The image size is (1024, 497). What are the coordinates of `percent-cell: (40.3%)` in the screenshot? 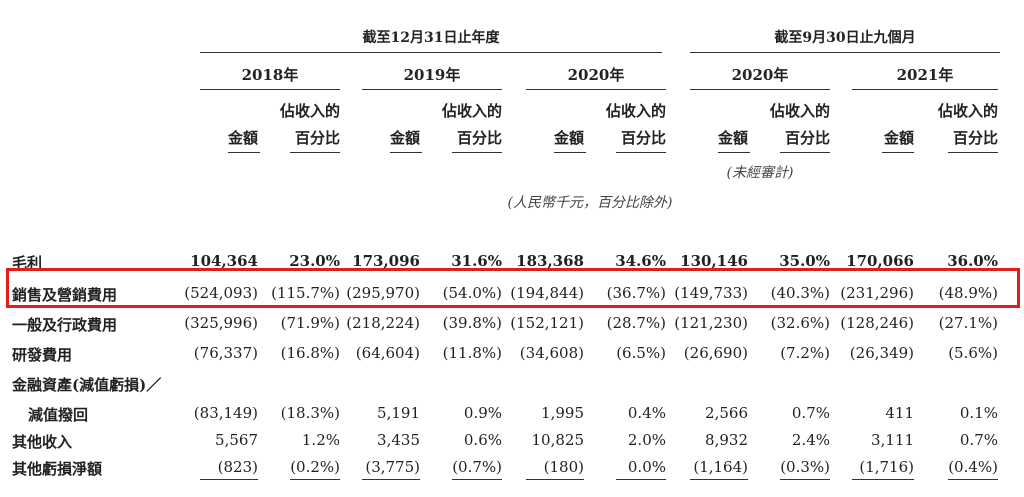 It's located at (800, 293).